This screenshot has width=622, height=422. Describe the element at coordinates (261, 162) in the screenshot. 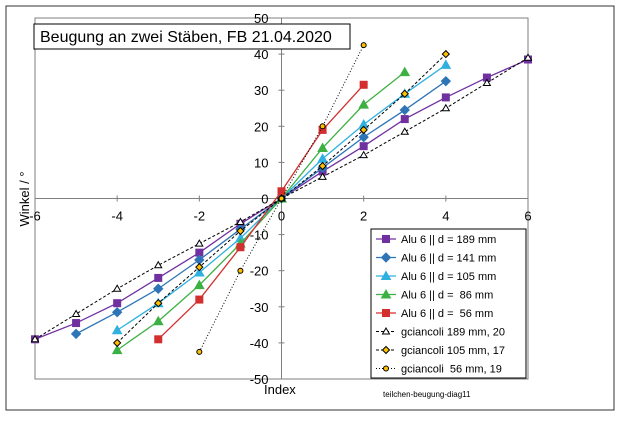

I see `y-tick-label: 10` at that location.